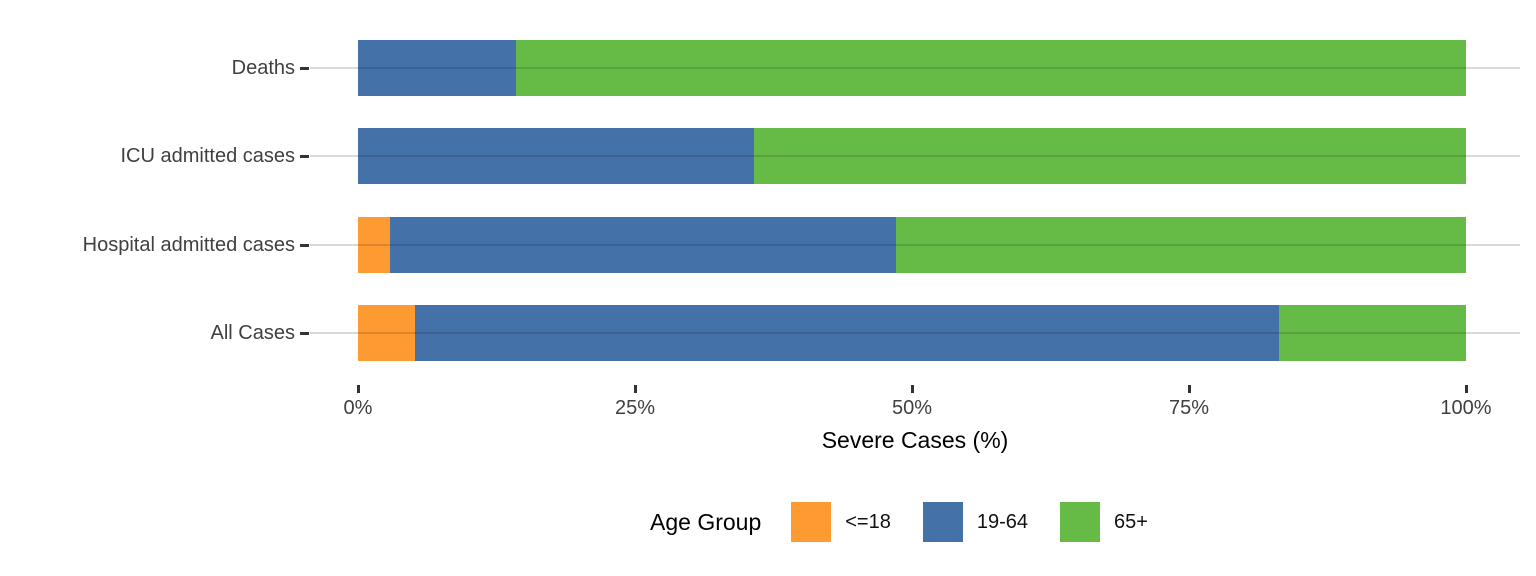 The image size is (1536, 576). I want to click on x-tick-label: 50%, so click(912, 408).